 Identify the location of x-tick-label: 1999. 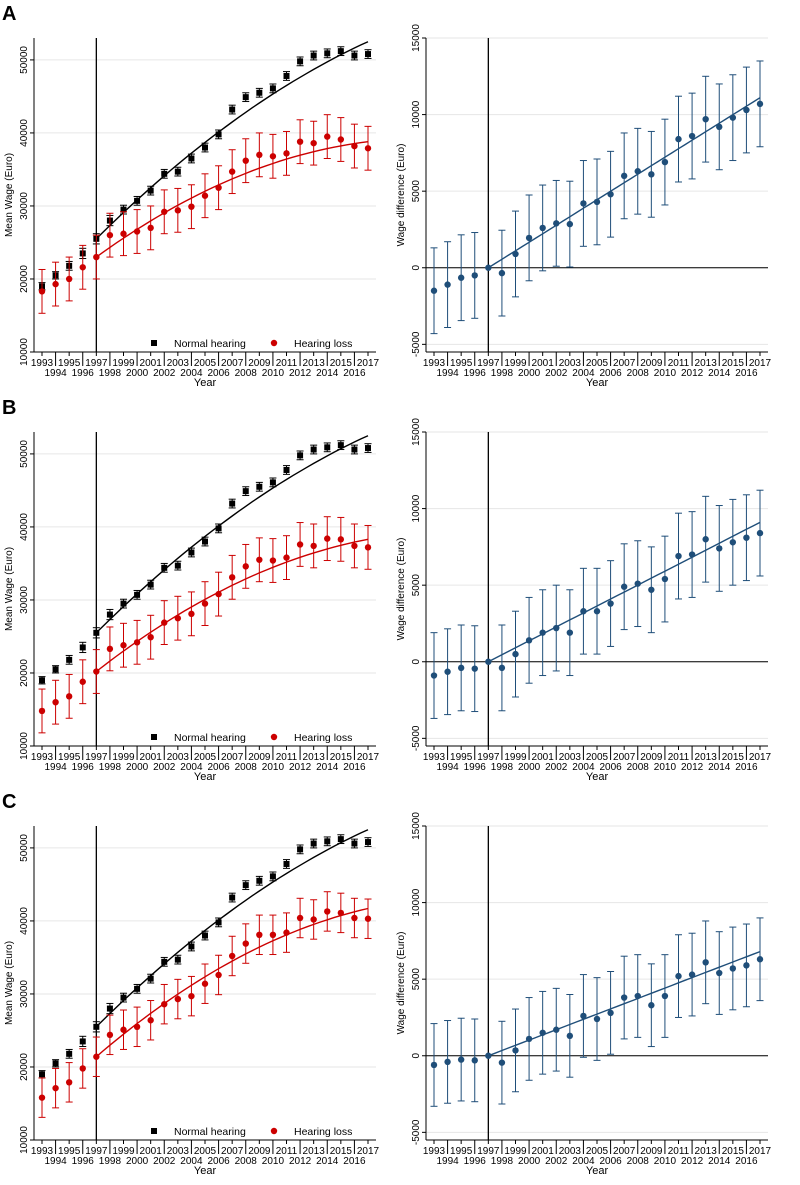
(123, 363).